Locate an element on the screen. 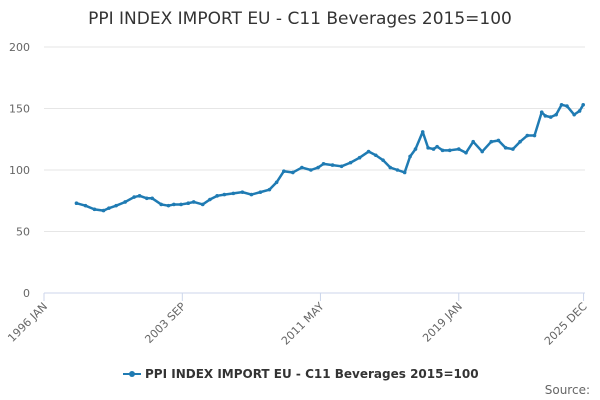 This screenshot has height=400, width=600. y-axis-ticks: 0 50 100 150 200 is located at coordinates (19, 170).